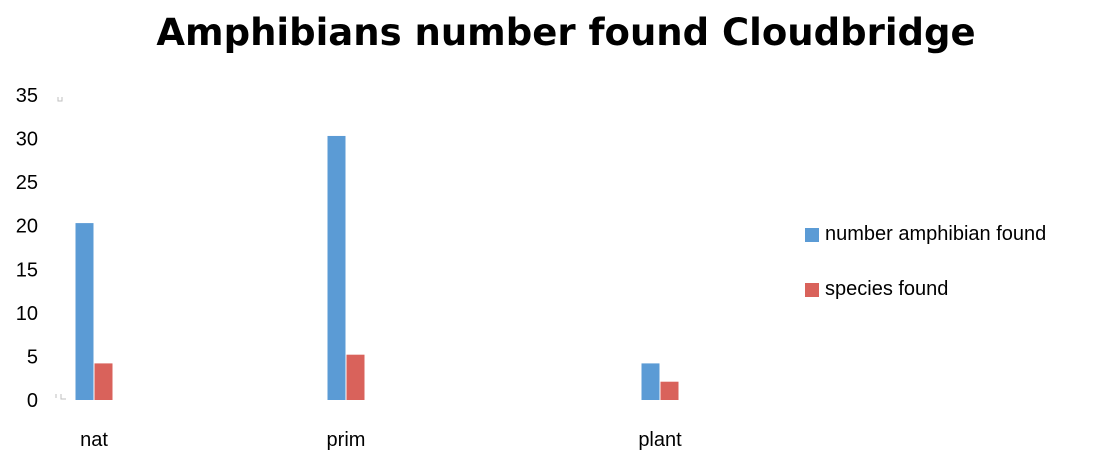  I want to click on y-tick-label: 0, so click(32, 401).